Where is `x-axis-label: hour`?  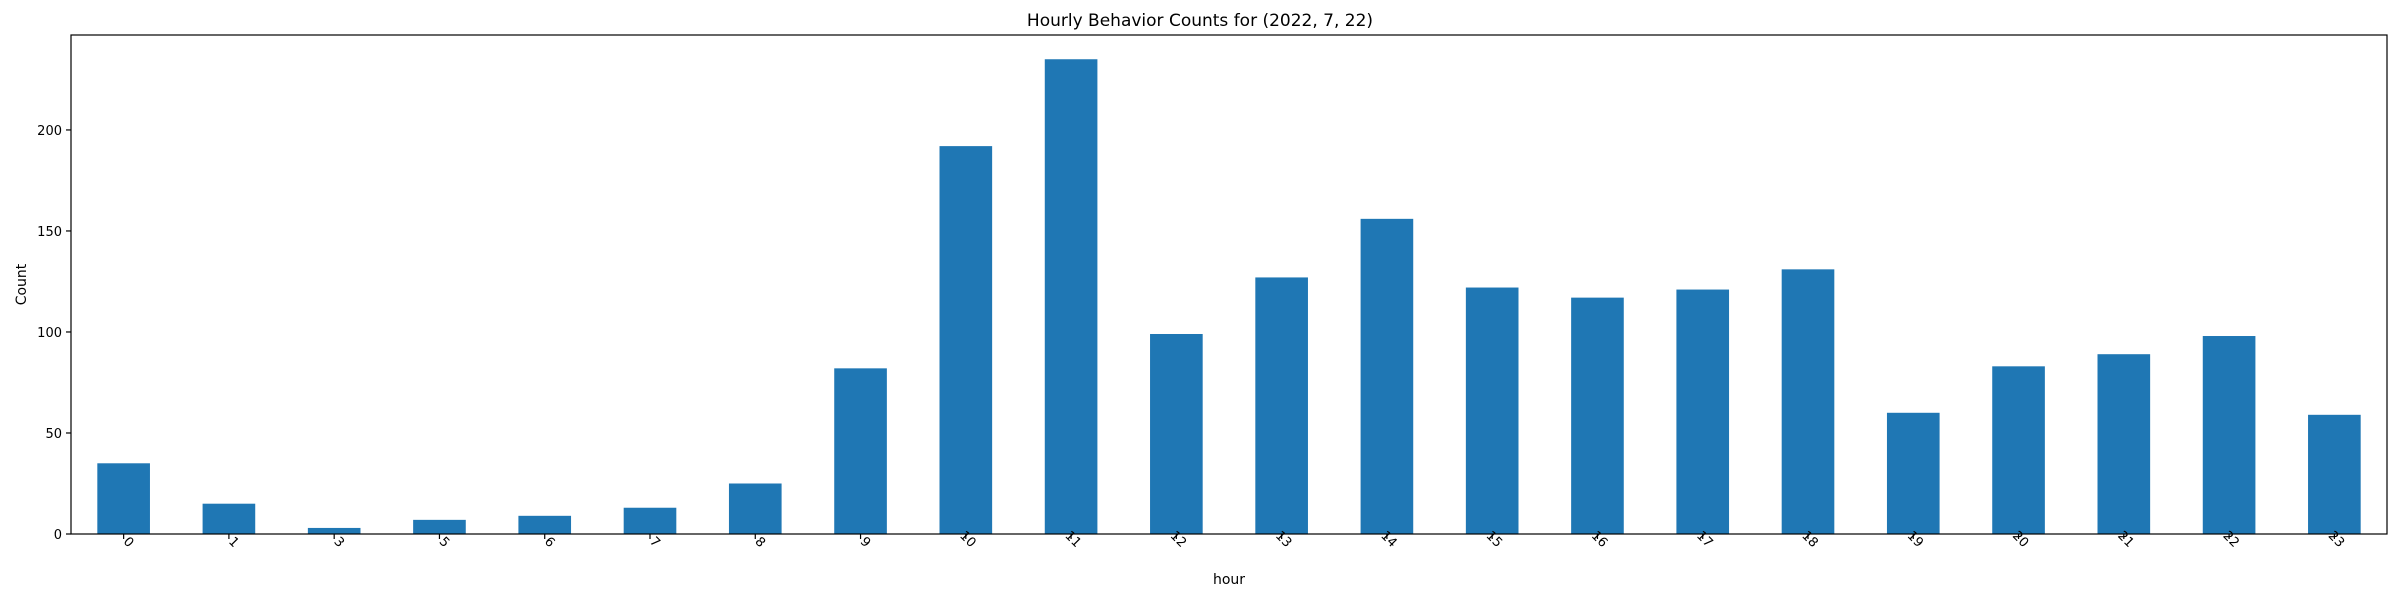
x-axis-label: hour is located at coordinates (1229, 580).